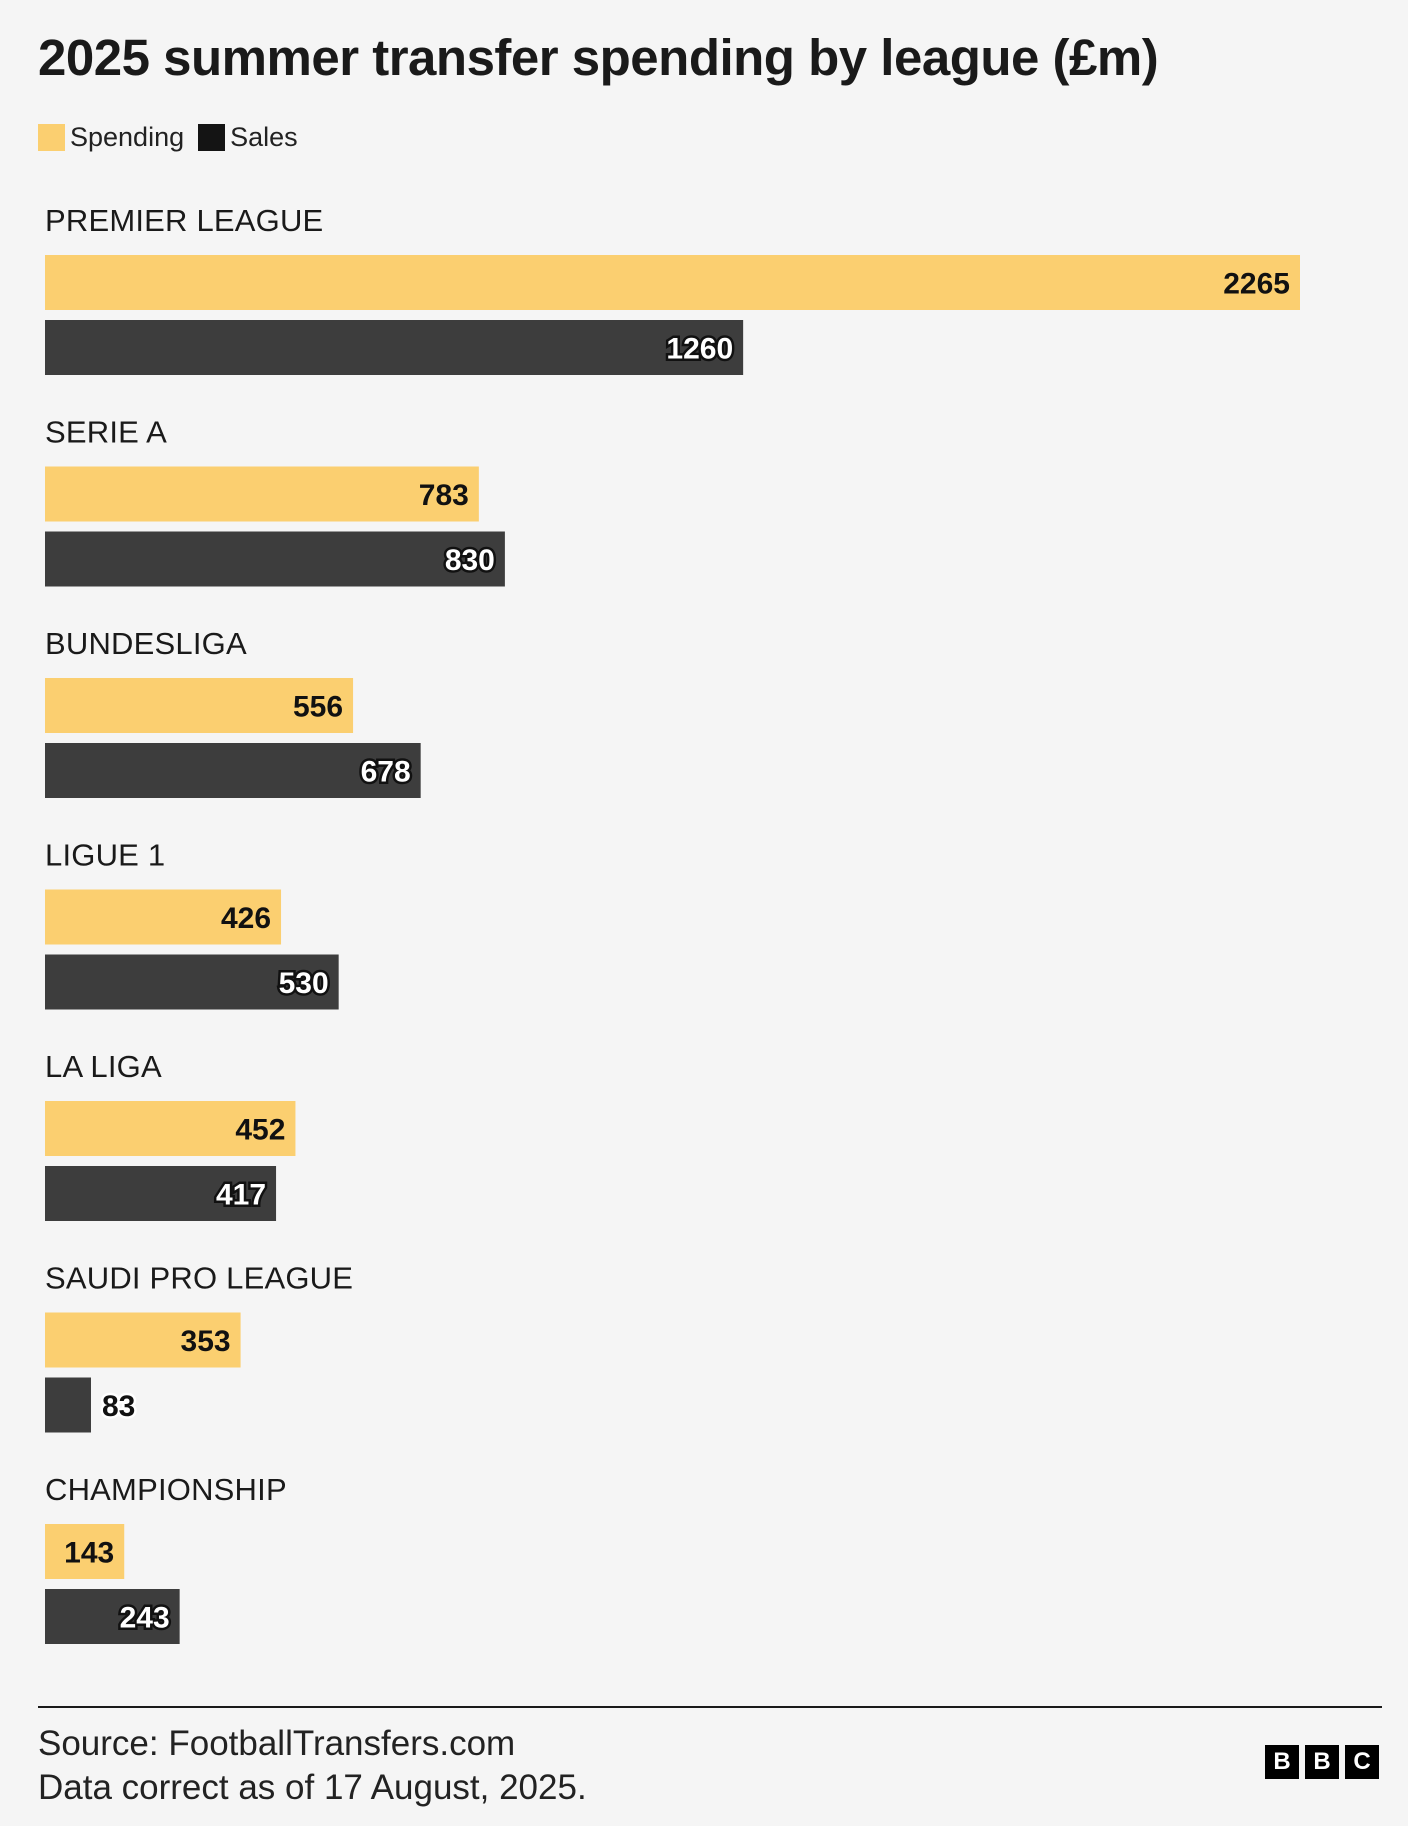 Image resolution: width=1408 pixels, height=1826 pixels. What do you see at coordinates (1256, 284) in the screenshot?
I see `value-label-spending-premier-league: 2265` at bounding box center [1256, 284].